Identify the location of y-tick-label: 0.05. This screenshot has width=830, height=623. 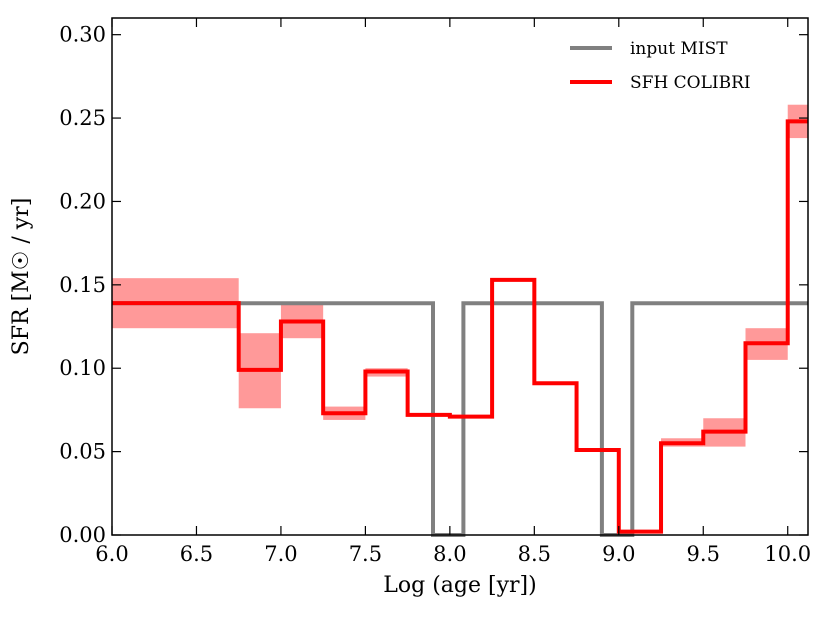
(82, 452).